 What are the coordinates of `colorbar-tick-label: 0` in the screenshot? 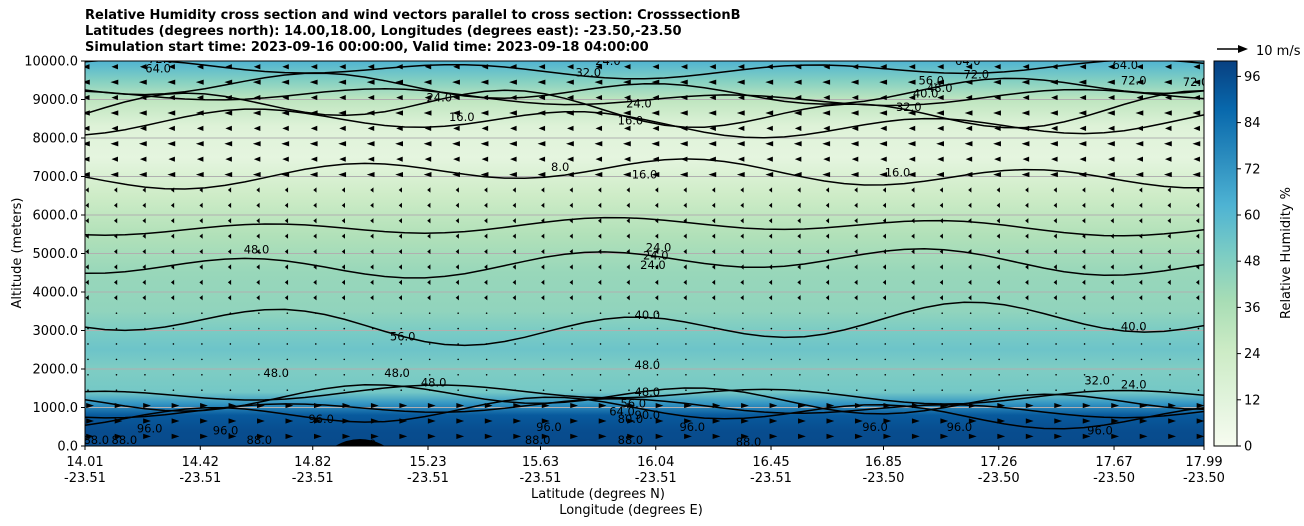 It's located at (1248, 447).